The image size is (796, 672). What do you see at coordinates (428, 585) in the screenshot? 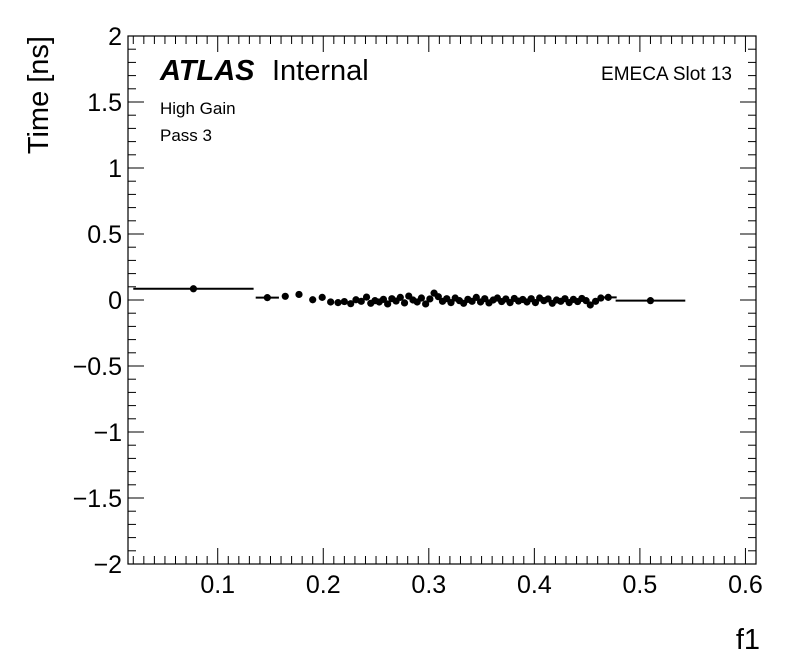
I see `x-tick-label: 0.3` at bounding box center [428, 585].